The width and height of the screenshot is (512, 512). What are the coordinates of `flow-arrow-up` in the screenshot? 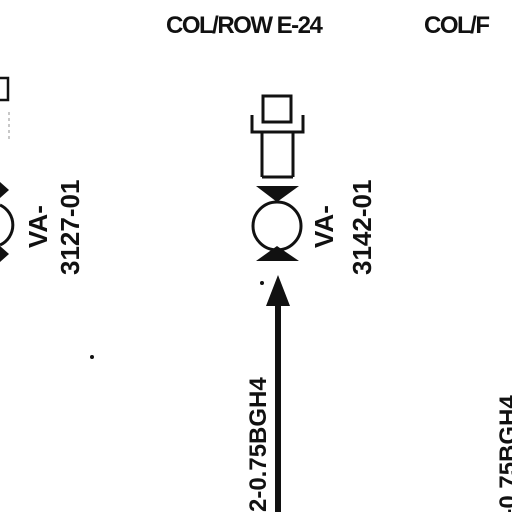 It's located at (278, 290).